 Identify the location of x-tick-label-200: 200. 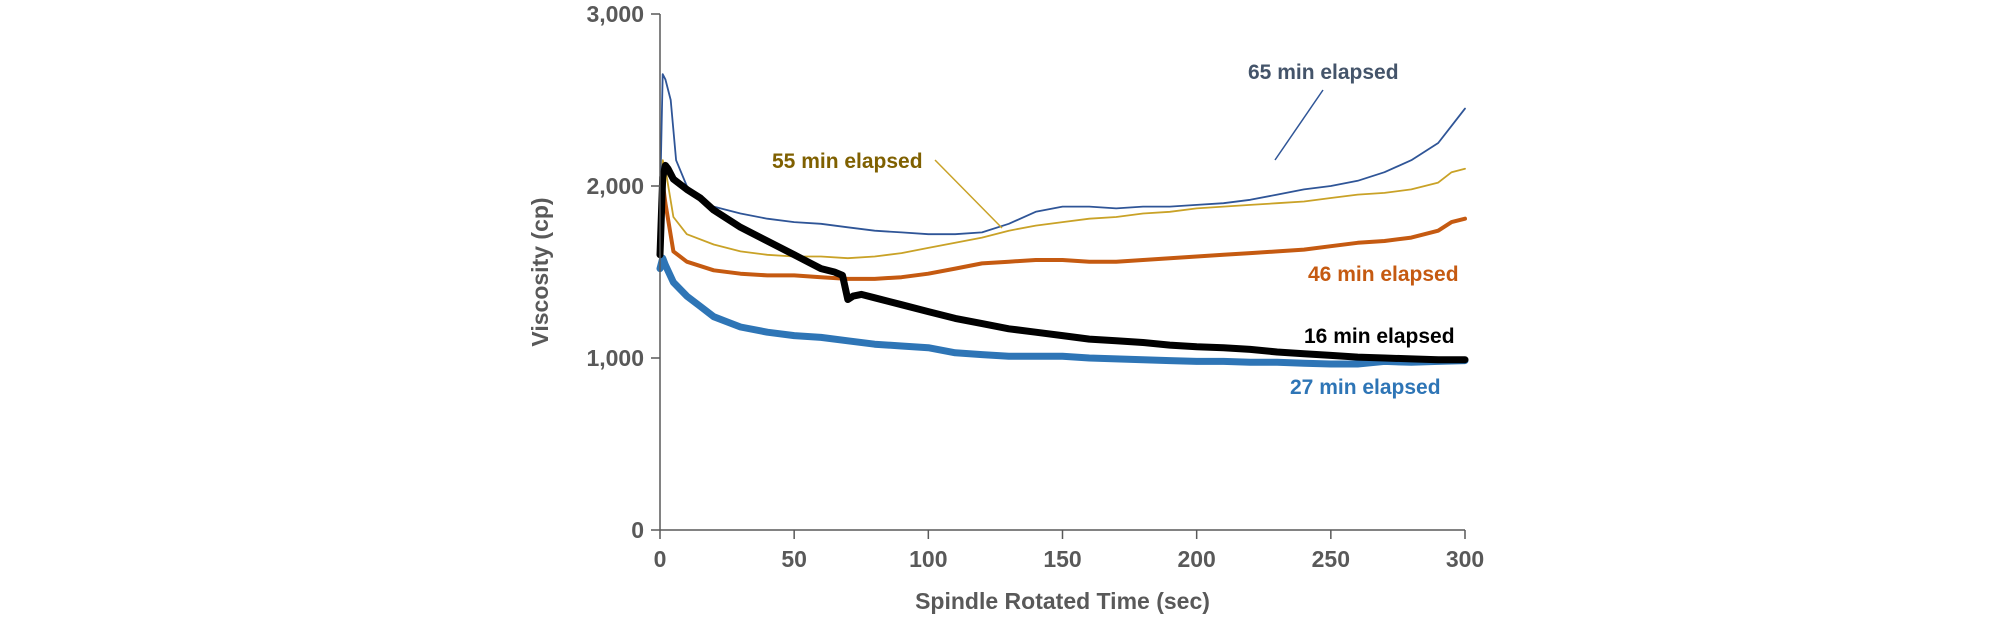
(1196, 559).